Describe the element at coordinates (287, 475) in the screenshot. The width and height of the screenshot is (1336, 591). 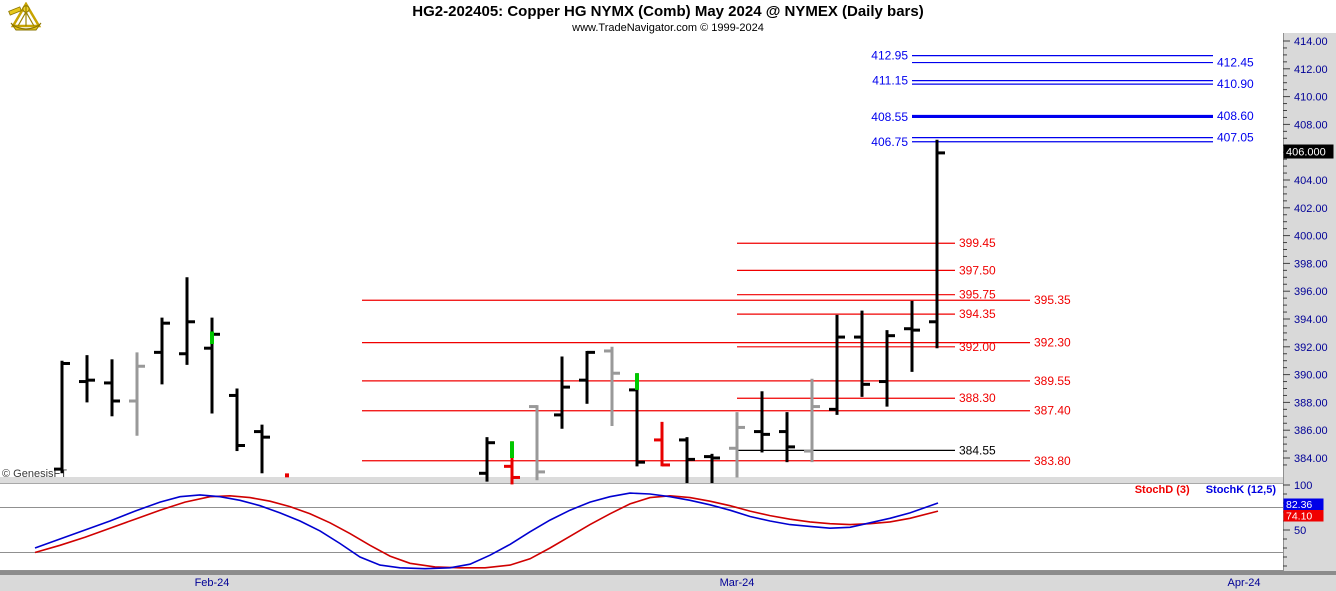
I see `ohlc-bar` at that location.